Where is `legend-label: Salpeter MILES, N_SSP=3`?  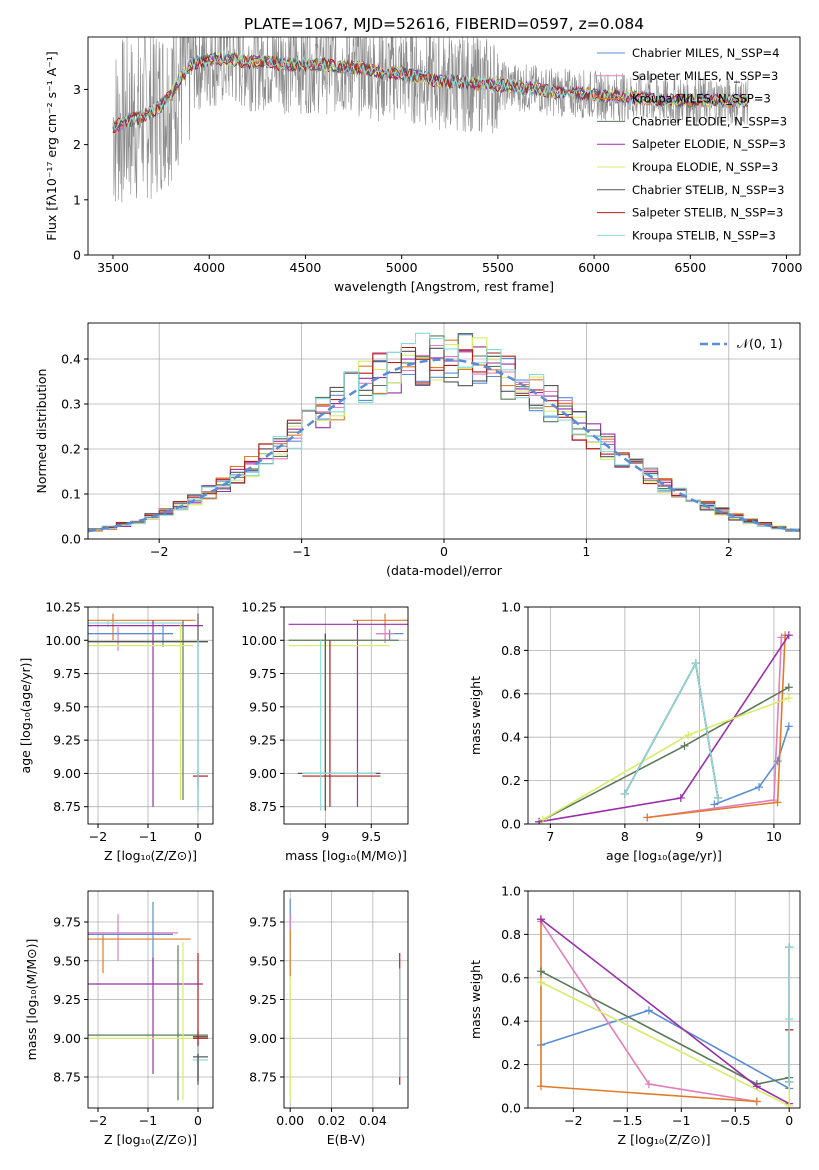
legend-label: Salpeter MILES, N_SSP=3 is located at coordinates (705, 76).